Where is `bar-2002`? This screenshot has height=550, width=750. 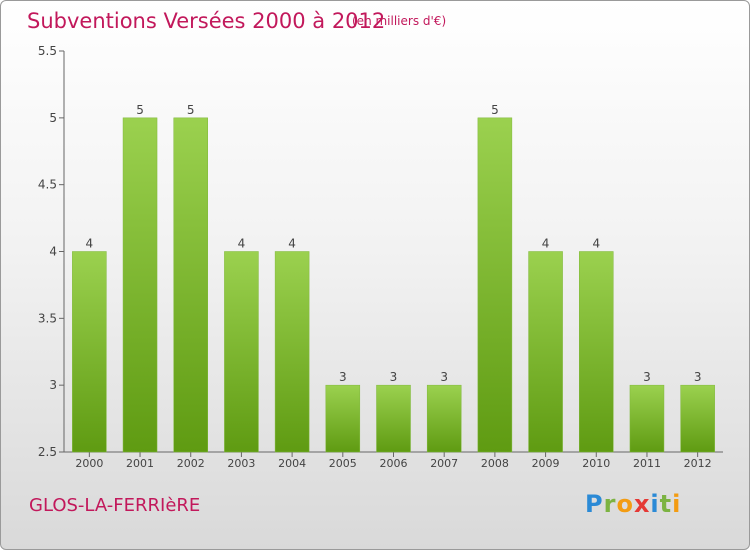 bar-2002 is located at coordinates (190, 285).